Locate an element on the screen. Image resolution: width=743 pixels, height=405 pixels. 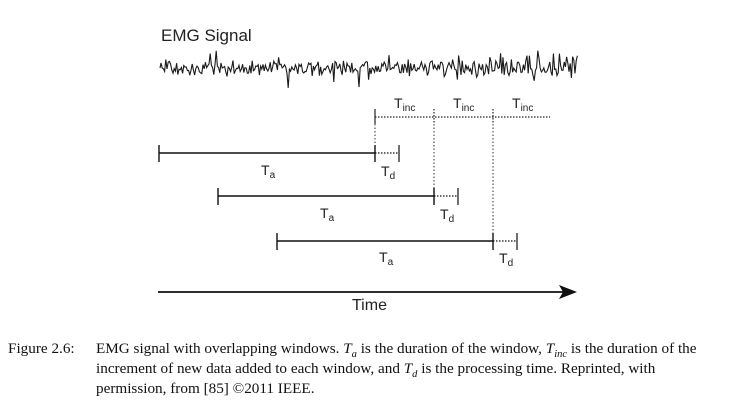
window-3-td-label: Td is located at coordinates (506, 259).